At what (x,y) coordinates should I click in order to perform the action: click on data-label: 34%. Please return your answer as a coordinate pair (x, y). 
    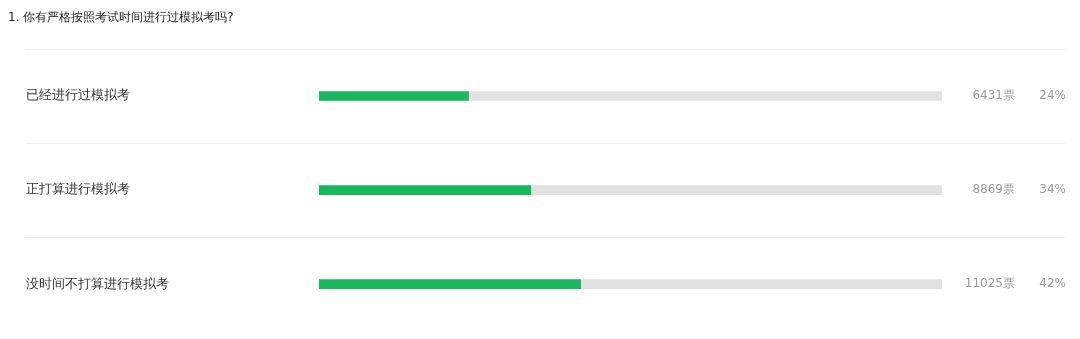
    Looking at the image, I should click on (1052, 189).